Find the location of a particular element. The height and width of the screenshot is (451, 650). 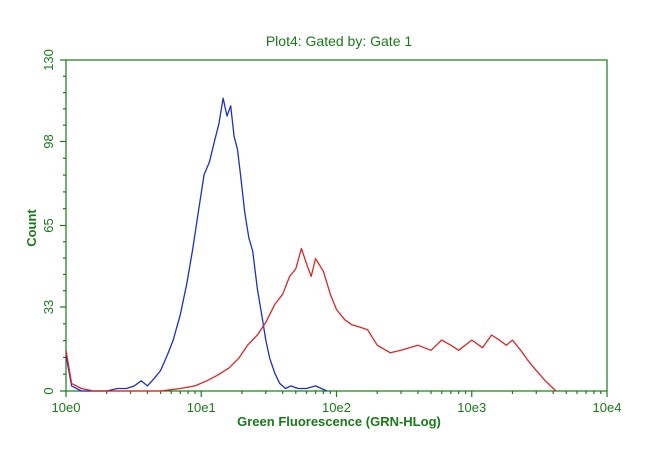

y-tick-label: 98 is located at coordinates (48, 141).